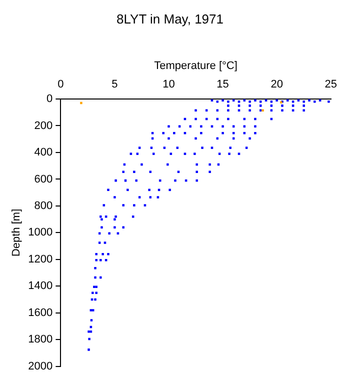  Describe the element at coordinates (40, 340) in the screenshot. I see `y-tick-label: 1800` at that location.